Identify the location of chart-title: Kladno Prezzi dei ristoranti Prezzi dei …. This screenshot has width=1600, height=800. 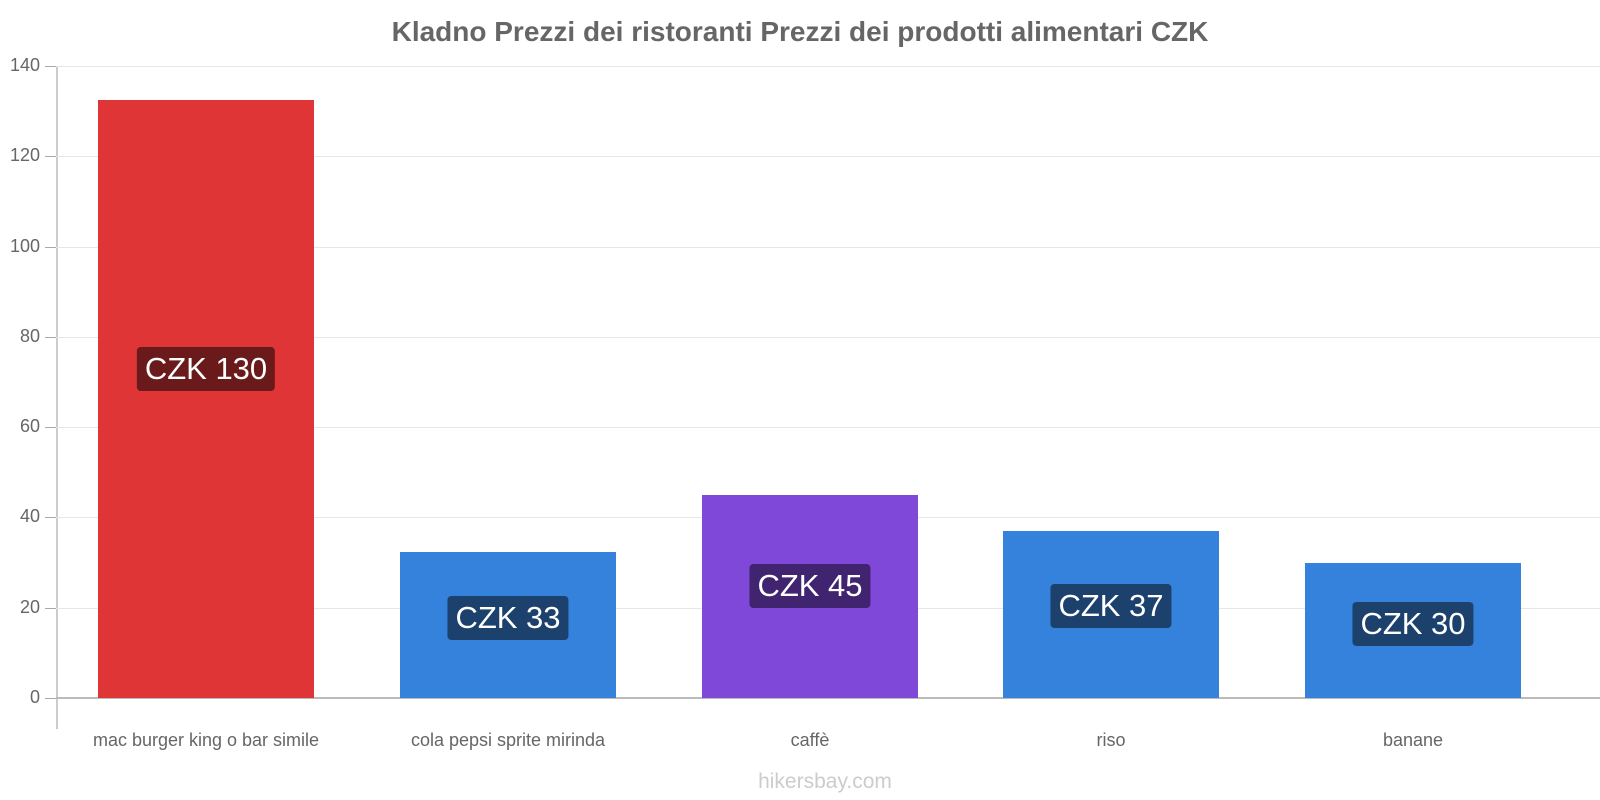
(800, 31).